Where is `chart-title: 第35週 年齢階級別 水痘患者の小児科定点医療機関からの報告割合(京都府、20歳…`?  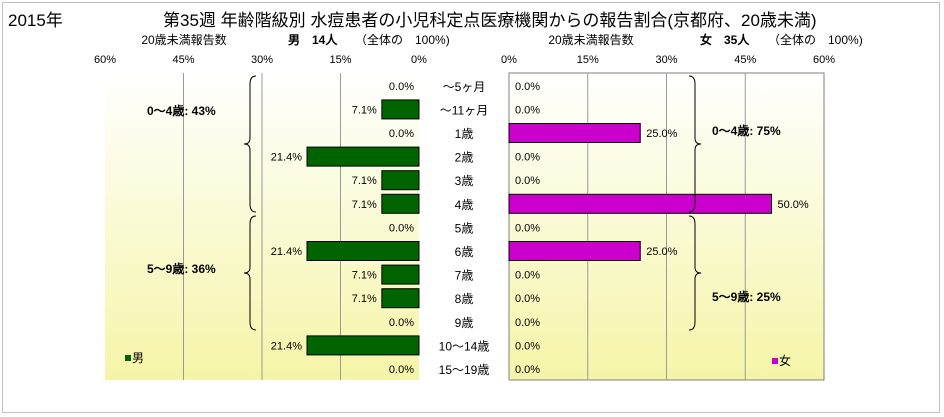 chart-title: 第35週 年齢階級別 水痘患者の小児科定点医療機関からの報告割合(京都府、20歳… is located at coordinates (490, 20).